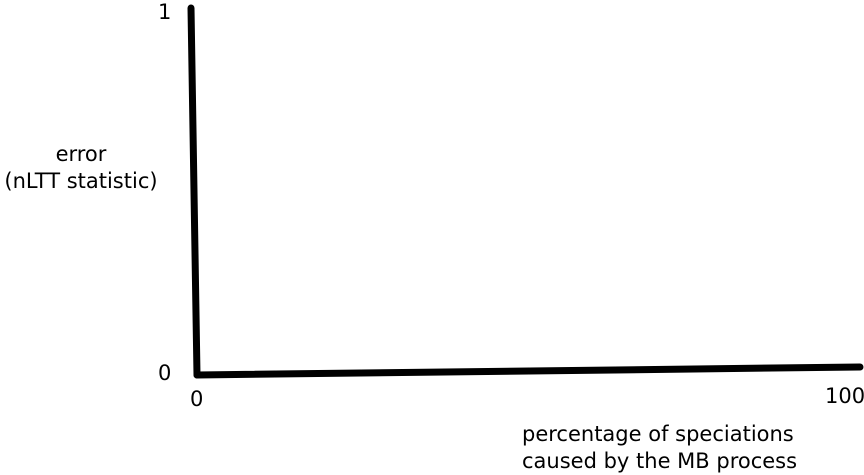 This screenshot has width=864, height=475. What do you see at coordinates (165, 12) in the screenshot?
I see `y-tick-label-max: 1` at bounding box center [165, 12].